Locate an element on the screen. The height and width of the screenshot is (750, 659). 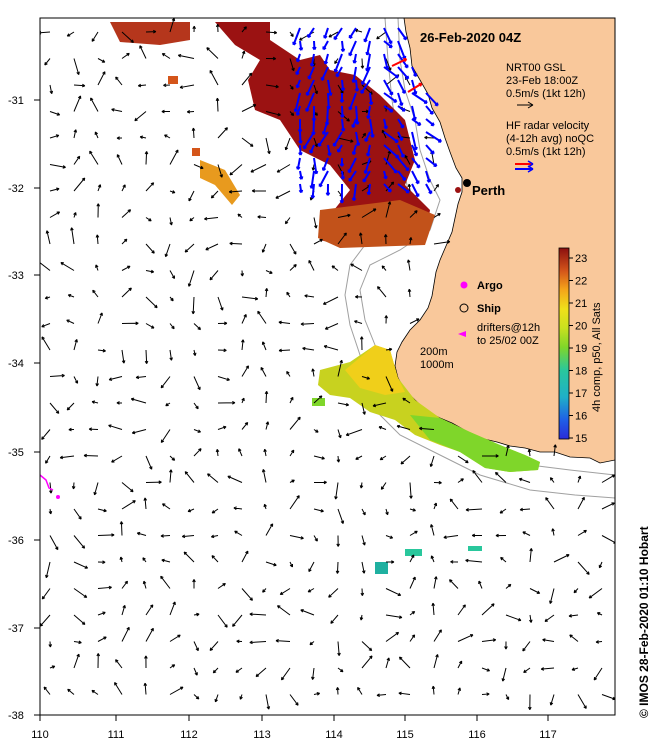
y-tick-label: -38 is located at coordinates (16, 716).